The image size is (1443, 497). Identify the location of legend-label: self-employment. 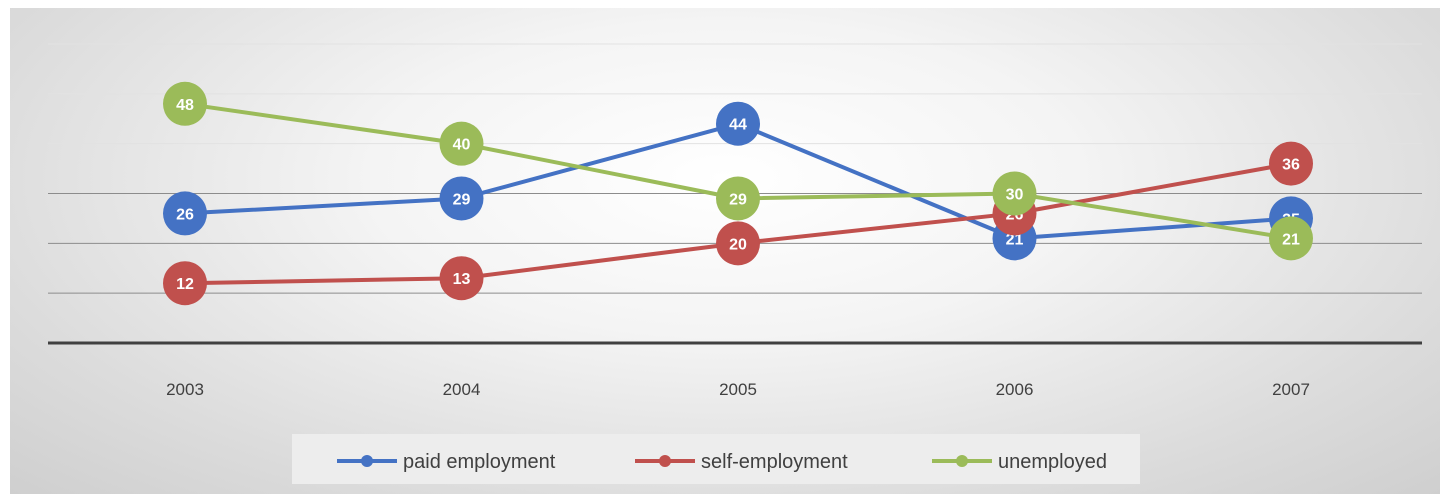
(774, 462).